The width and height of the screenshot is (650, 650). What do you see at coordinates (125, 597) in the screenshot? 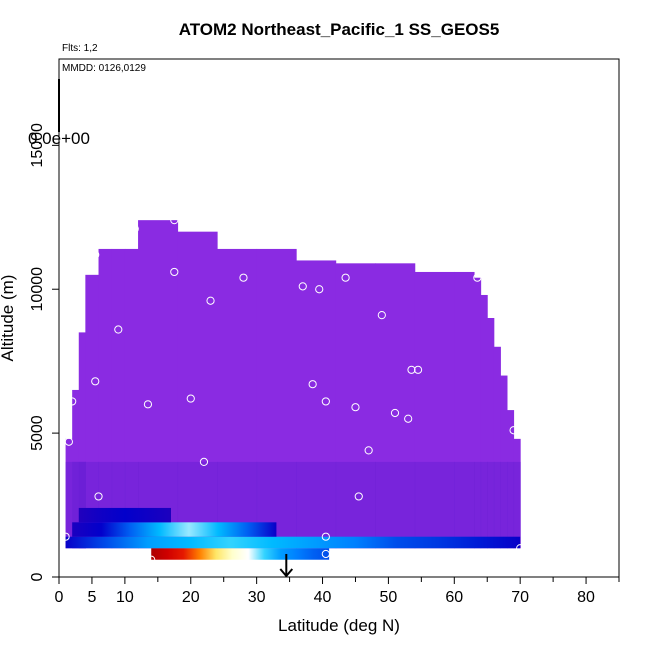
I see `x-tick-label: 10` at bounding box center [125, 597].